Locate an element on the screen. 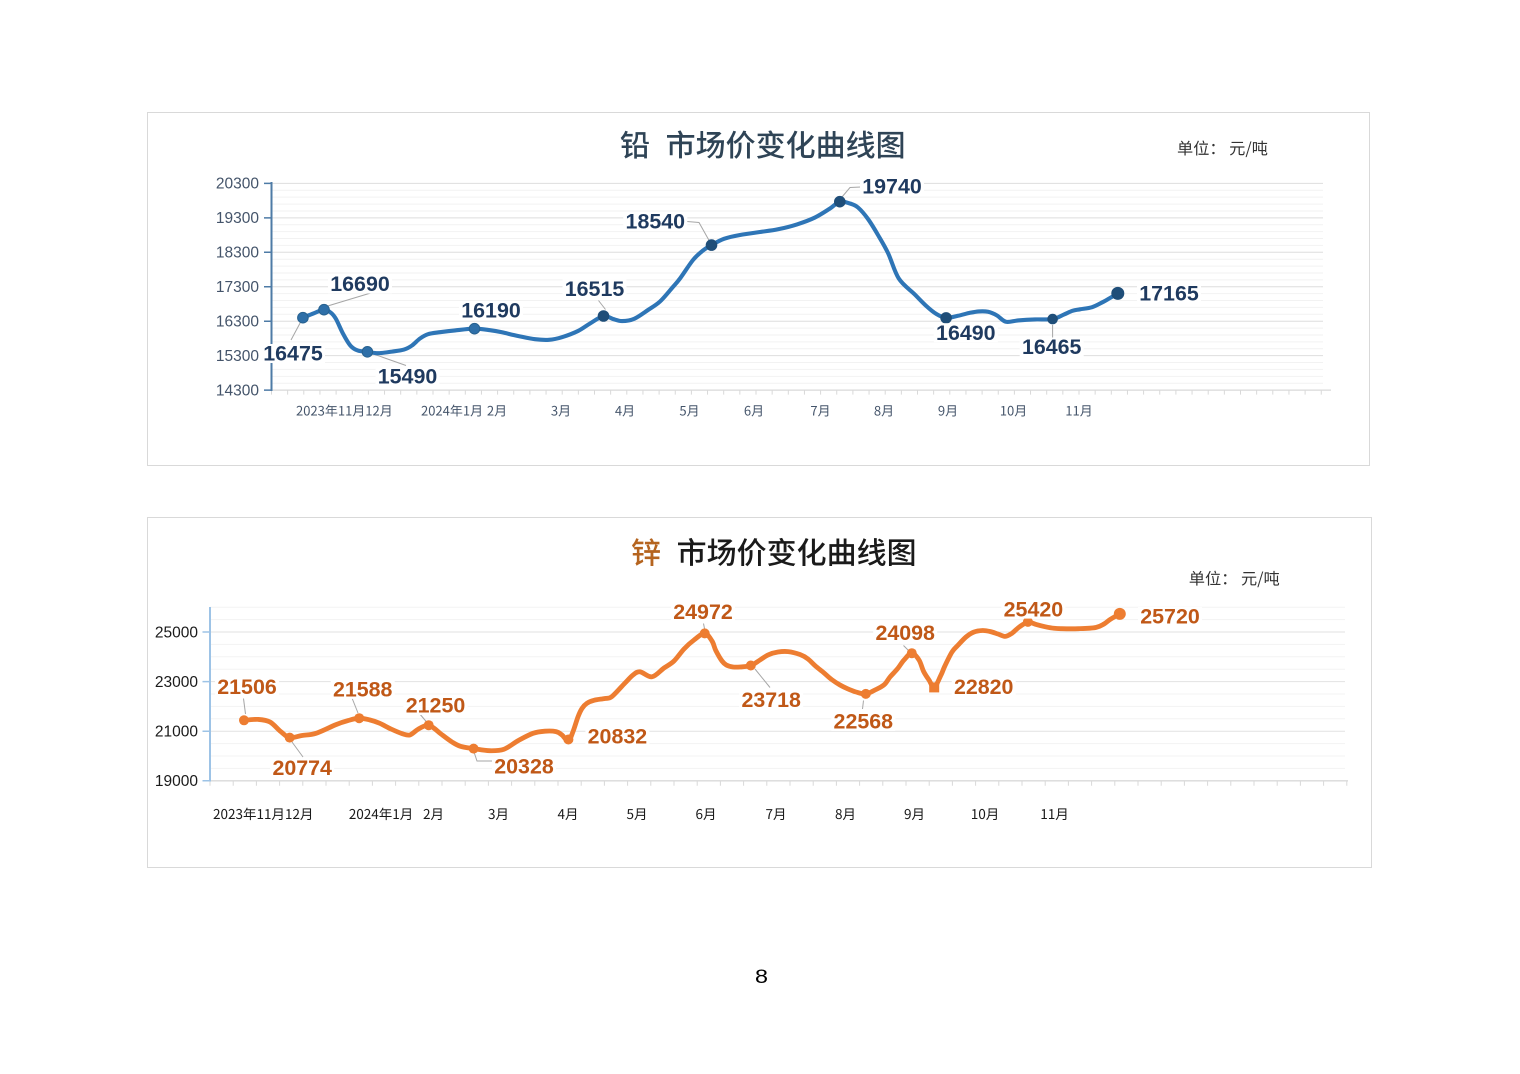 Image resolution: width=1520 pixels, height=1074 pixels. svg-text: 19000 is located at coordinates (176, 781).